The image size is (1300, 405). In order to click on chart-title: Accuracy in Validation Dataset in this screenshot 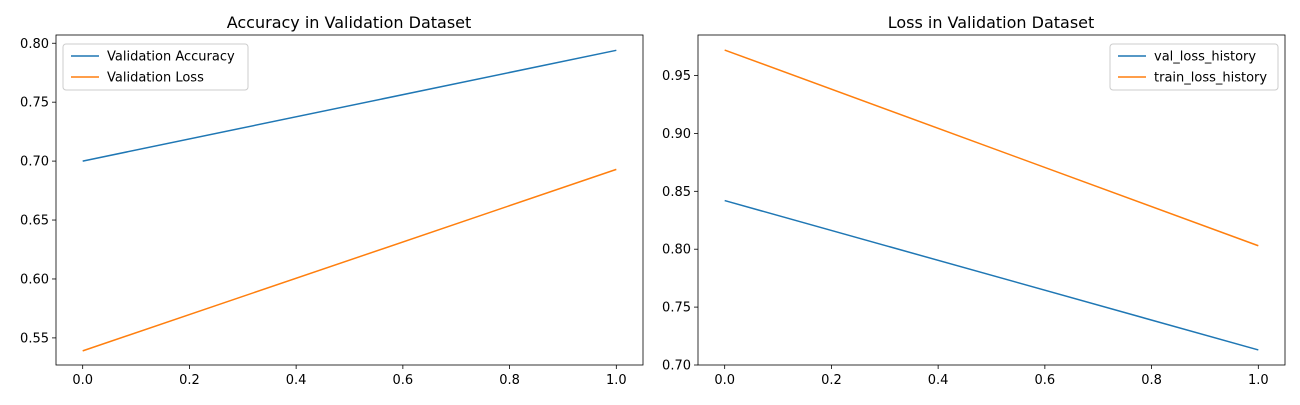, I will do `click(349, 22)`.